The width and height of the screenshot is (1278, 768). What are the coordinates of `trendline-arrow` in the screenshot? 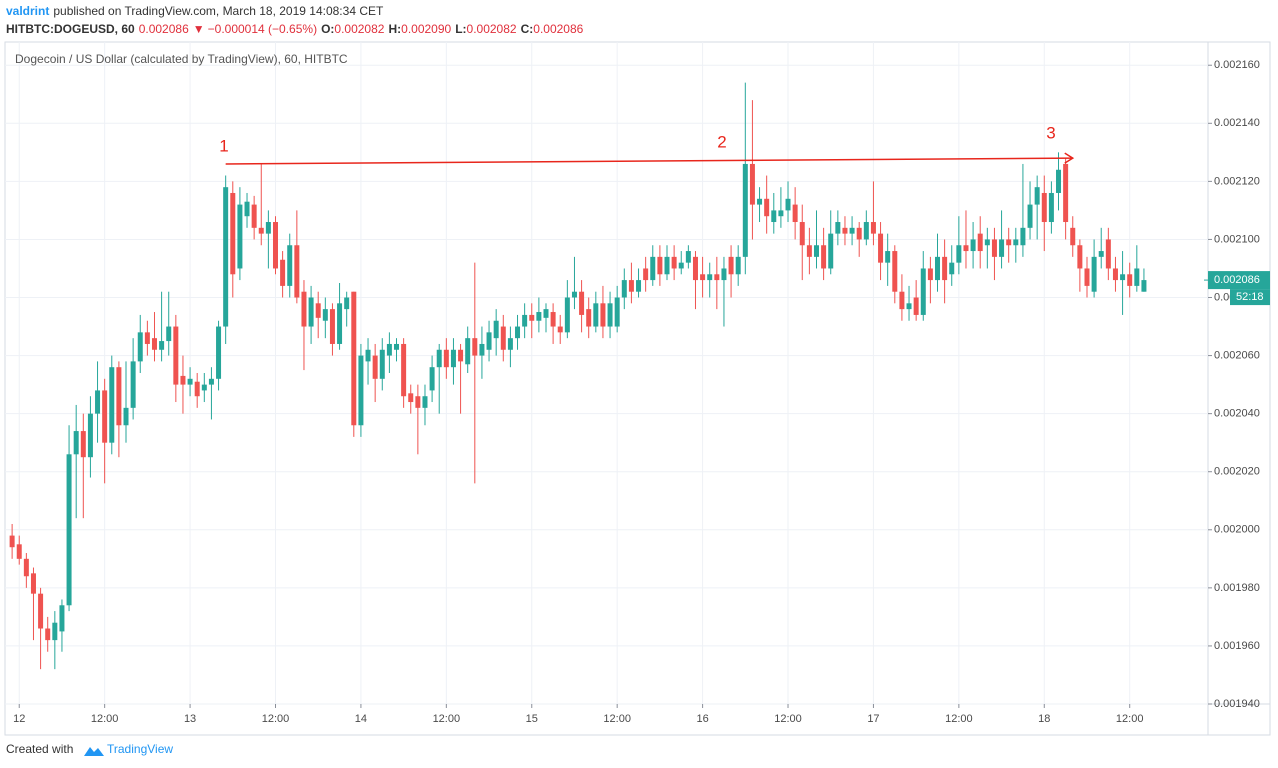 It's located at (1069, 158).